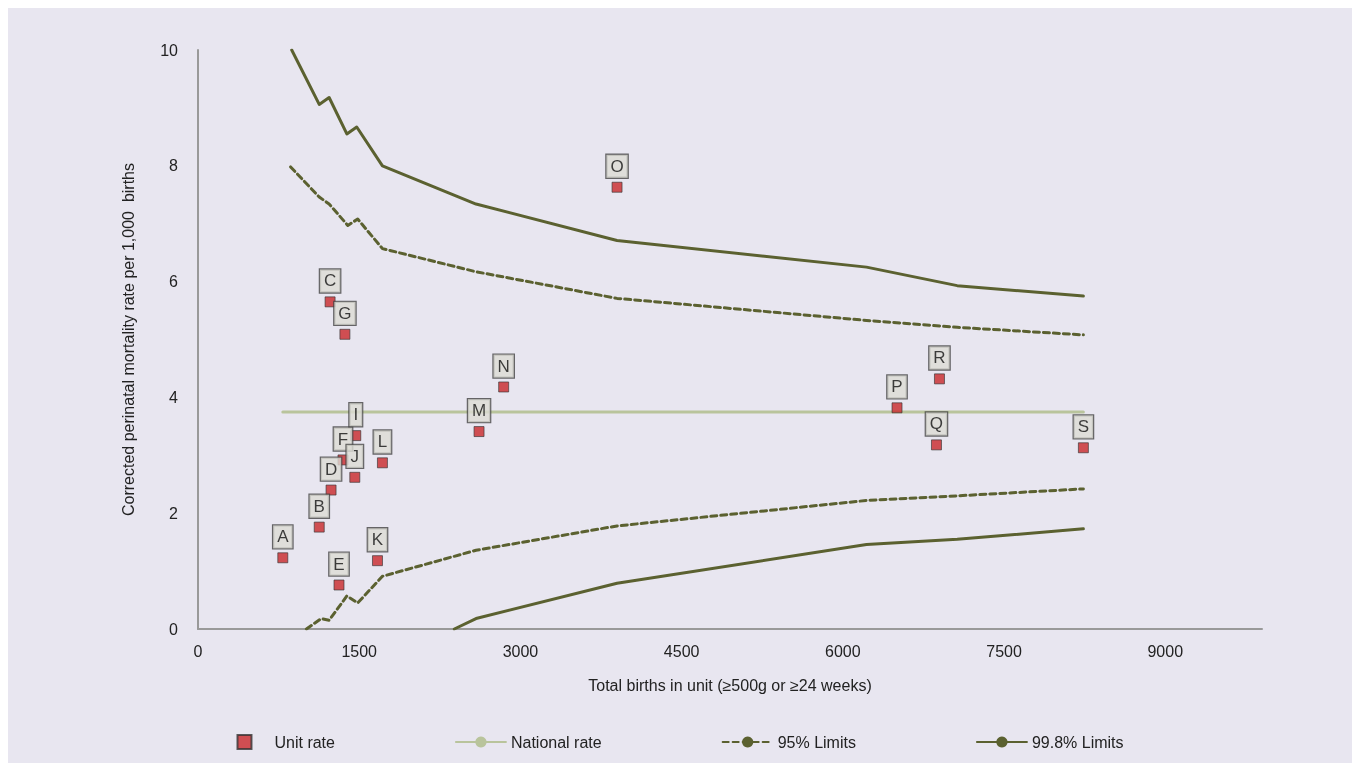 The height and width of the screenshot is (771, 1360). What do you see at coordinates (174, 513) in the screenshot?
I see `y-tick-label: 2` at bounding box center [174, 513].